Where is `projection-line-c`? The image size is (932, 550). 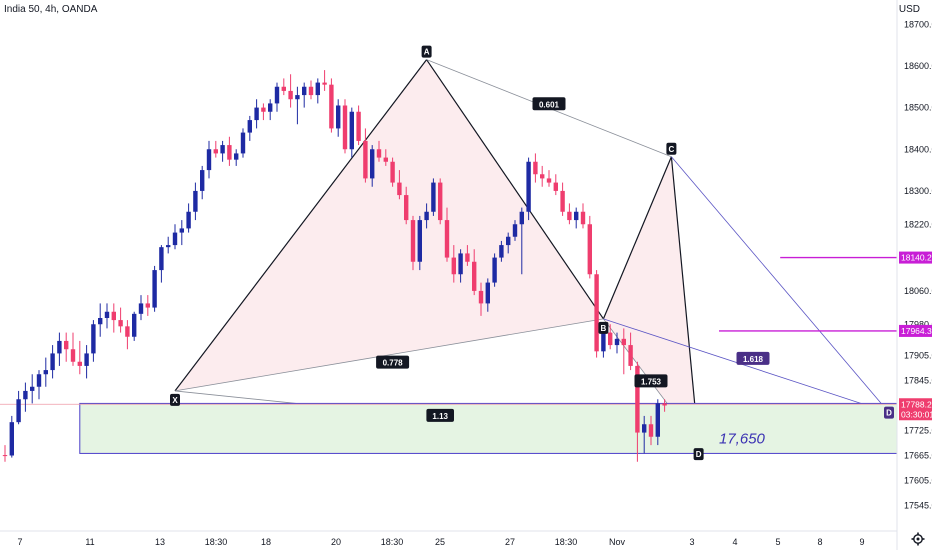 projection-line-c is located at coordinates (780, 284).